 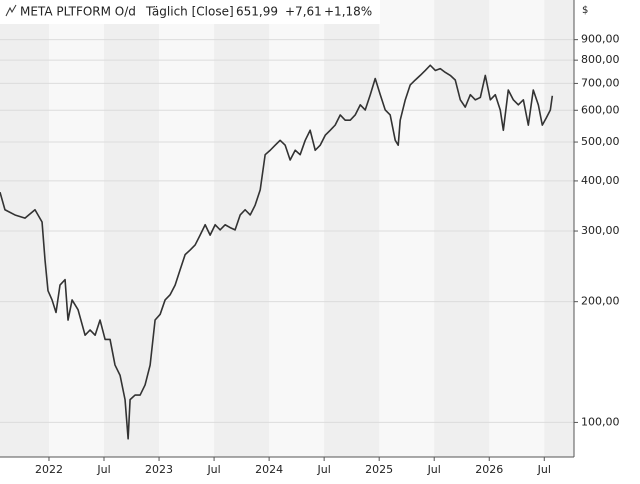 I want to click on x-tick-label: 2026, so click(x=489, y=469).